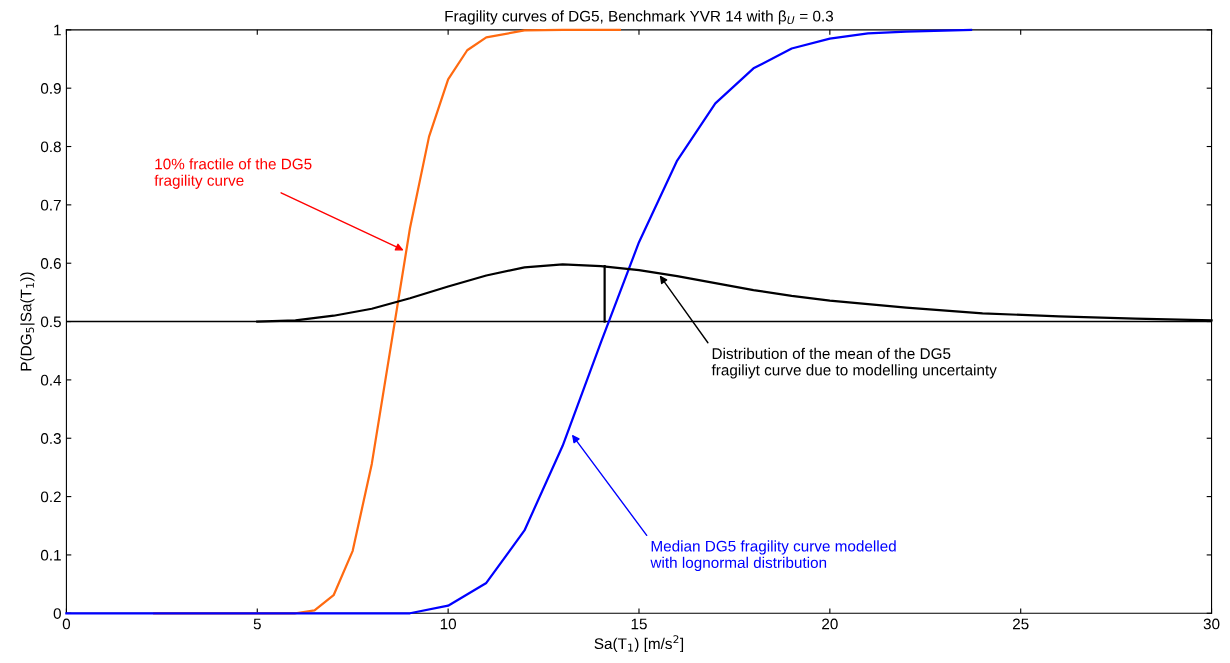 This screenshot has height=663, width=1230. I want to click on x-tick-label: 15, so click(639, 624).